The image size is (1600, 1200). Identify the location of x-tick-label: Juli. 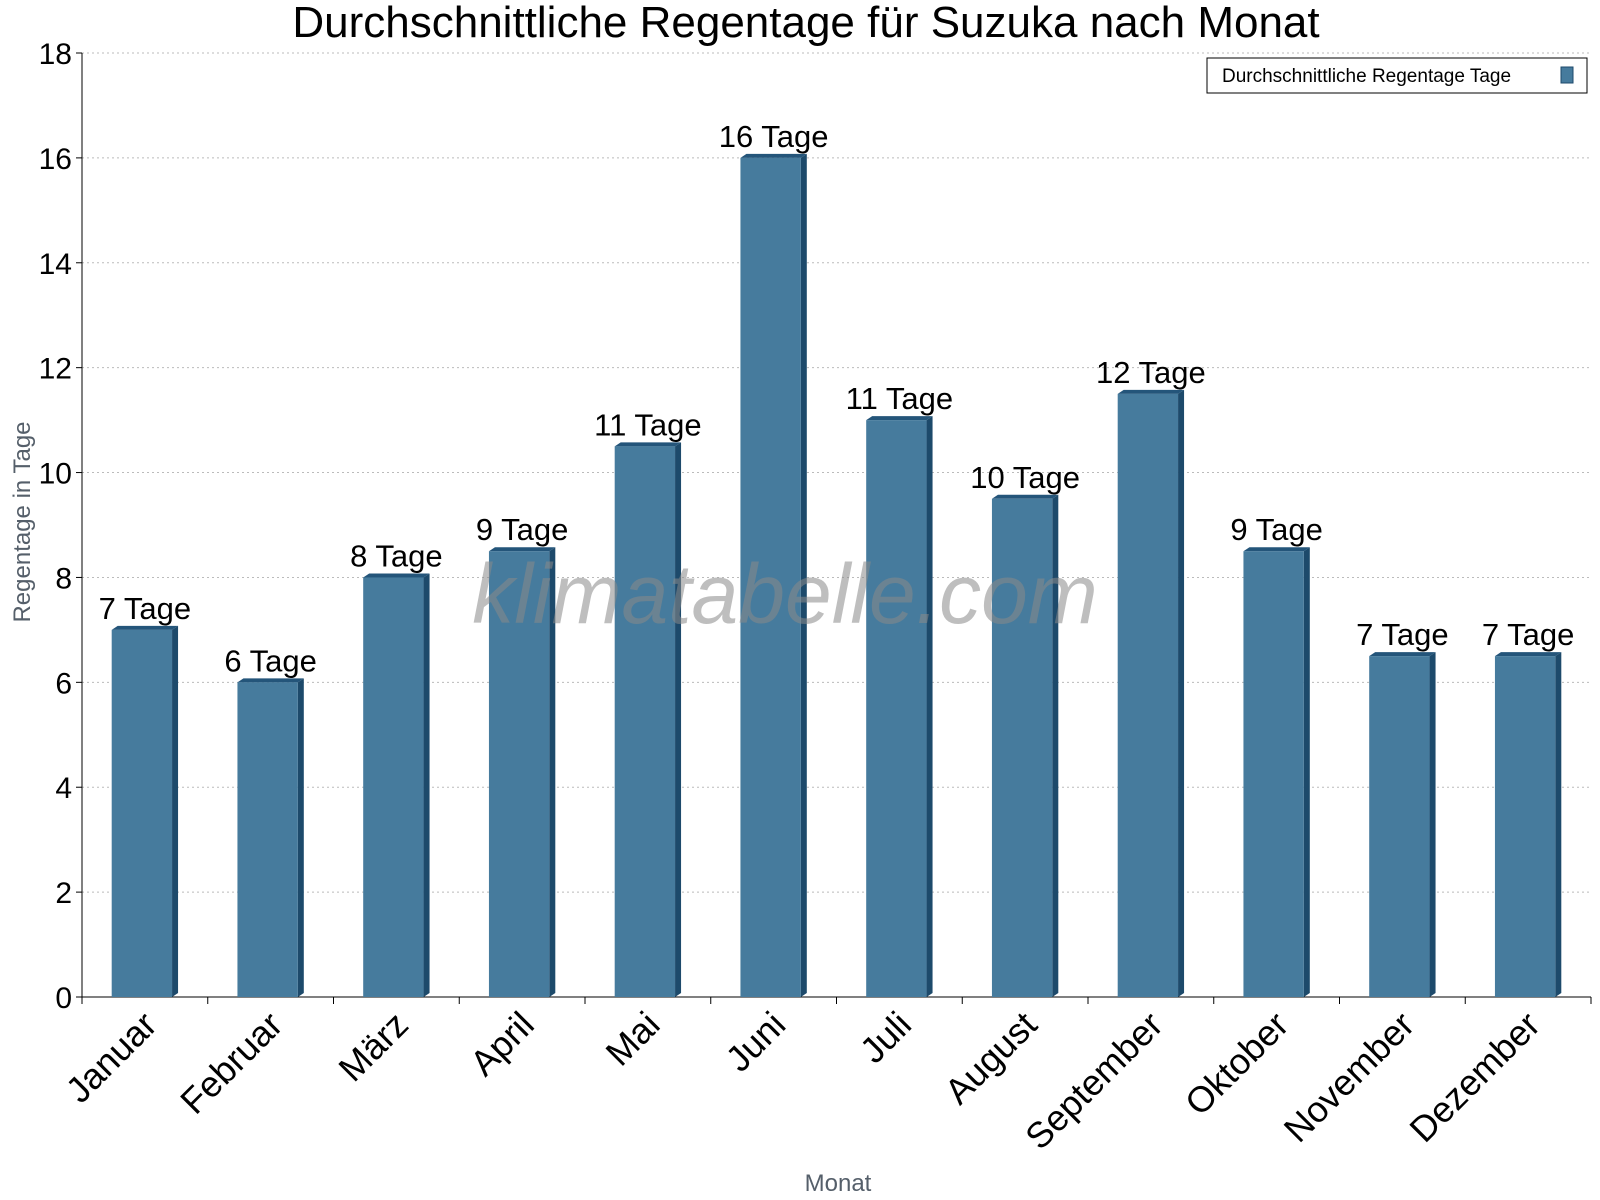
(885, 1037).